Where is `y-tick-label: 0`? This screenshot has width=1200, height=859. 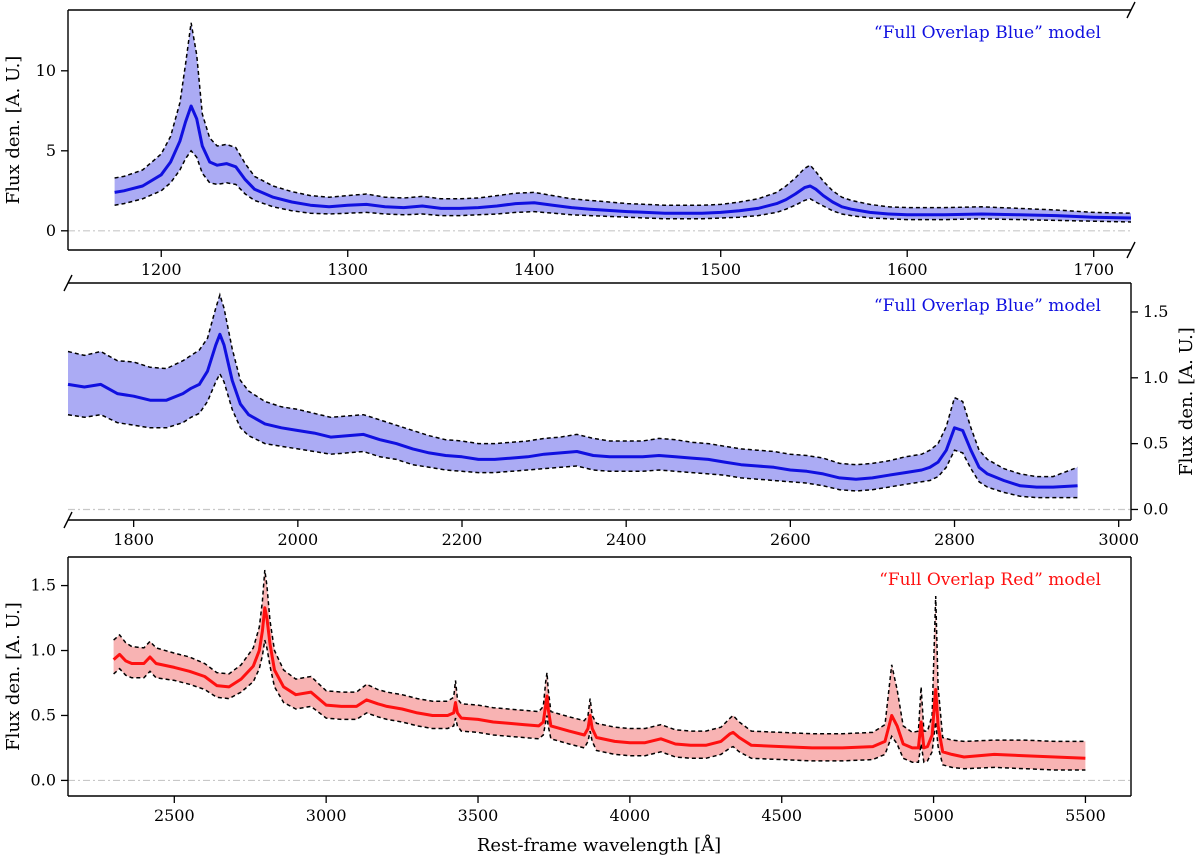
y-tick-label: 0 is located at coordinates (51, 230).